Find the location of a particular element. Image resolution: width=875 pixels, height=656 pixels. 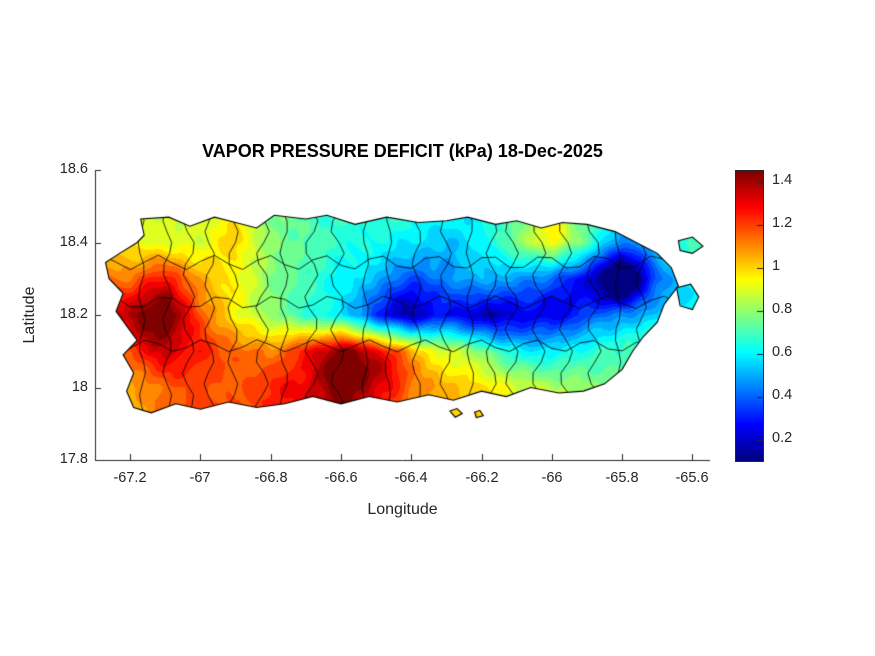

x-tick-label: -67 is located at coordinates (200, 478).